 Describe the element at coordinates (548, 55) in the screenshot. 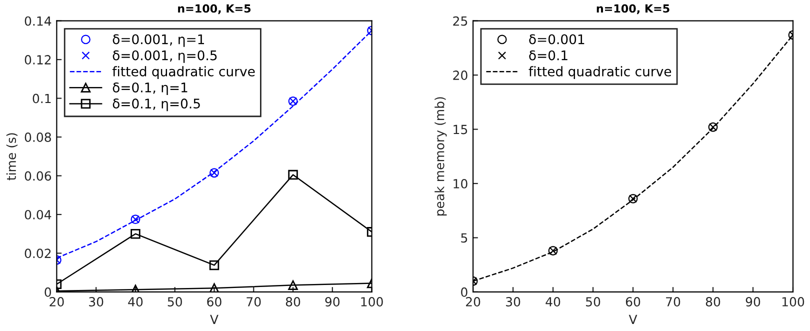

I see `legend-label: δ=0.1` at that location.